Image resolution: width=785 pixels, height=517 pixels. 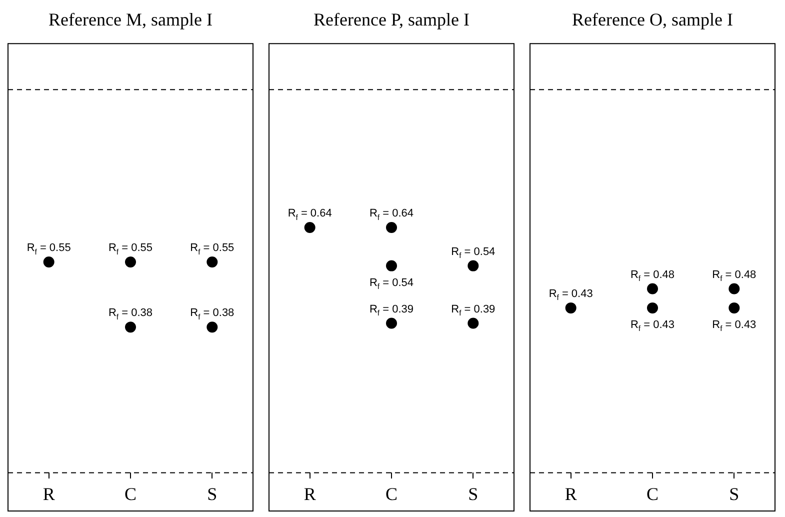 What do you see at coordinates (392, 20) in the screenshot?
I see `chart-title: Reference P, sample I` at bounding box center [392, 20].